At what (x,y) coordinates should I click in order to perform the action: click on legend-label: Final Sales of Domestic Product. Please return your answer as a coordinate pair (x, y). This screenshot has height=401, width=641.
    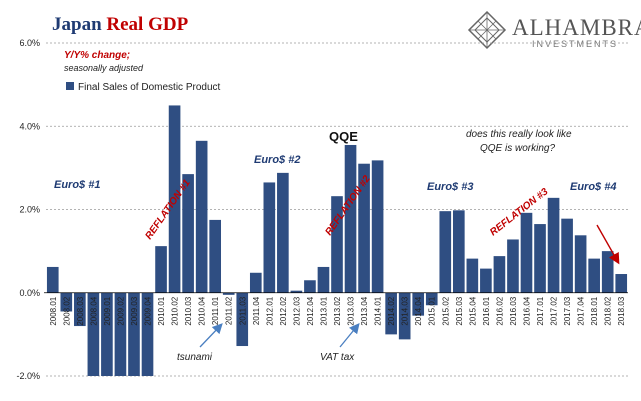
    Looking at the image, I should click on (149, 87).